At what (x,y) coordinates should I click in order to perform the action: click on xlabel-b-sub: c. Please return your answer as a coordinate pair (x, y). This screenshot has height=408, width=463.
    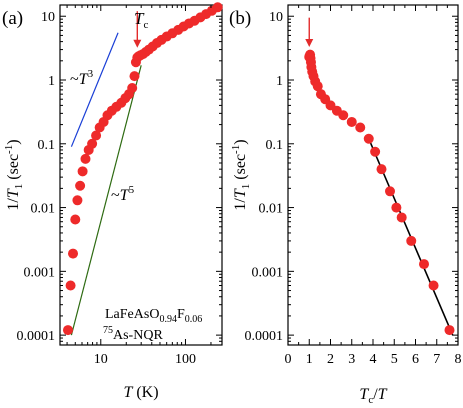
    Looking at the image, I should click on (370, 400).